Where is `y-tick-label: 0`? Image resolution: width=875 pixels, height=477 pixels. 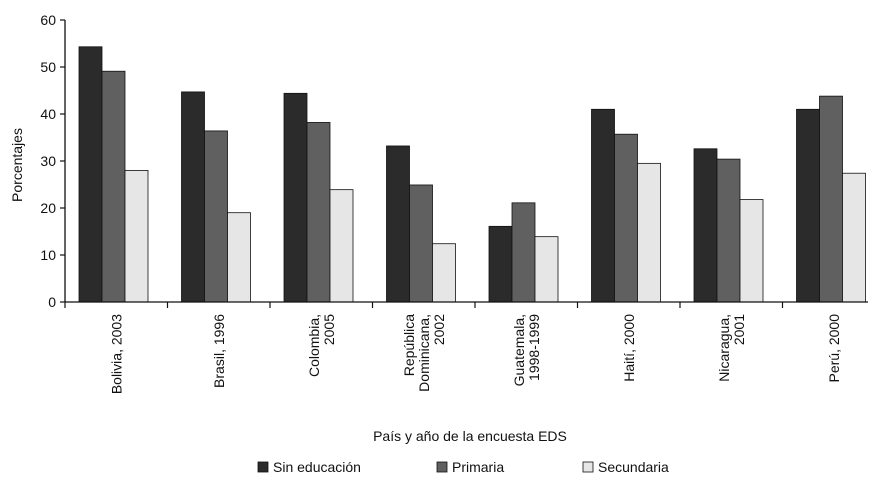 y-tick-label: 0 is located at coordinates (52, 302).